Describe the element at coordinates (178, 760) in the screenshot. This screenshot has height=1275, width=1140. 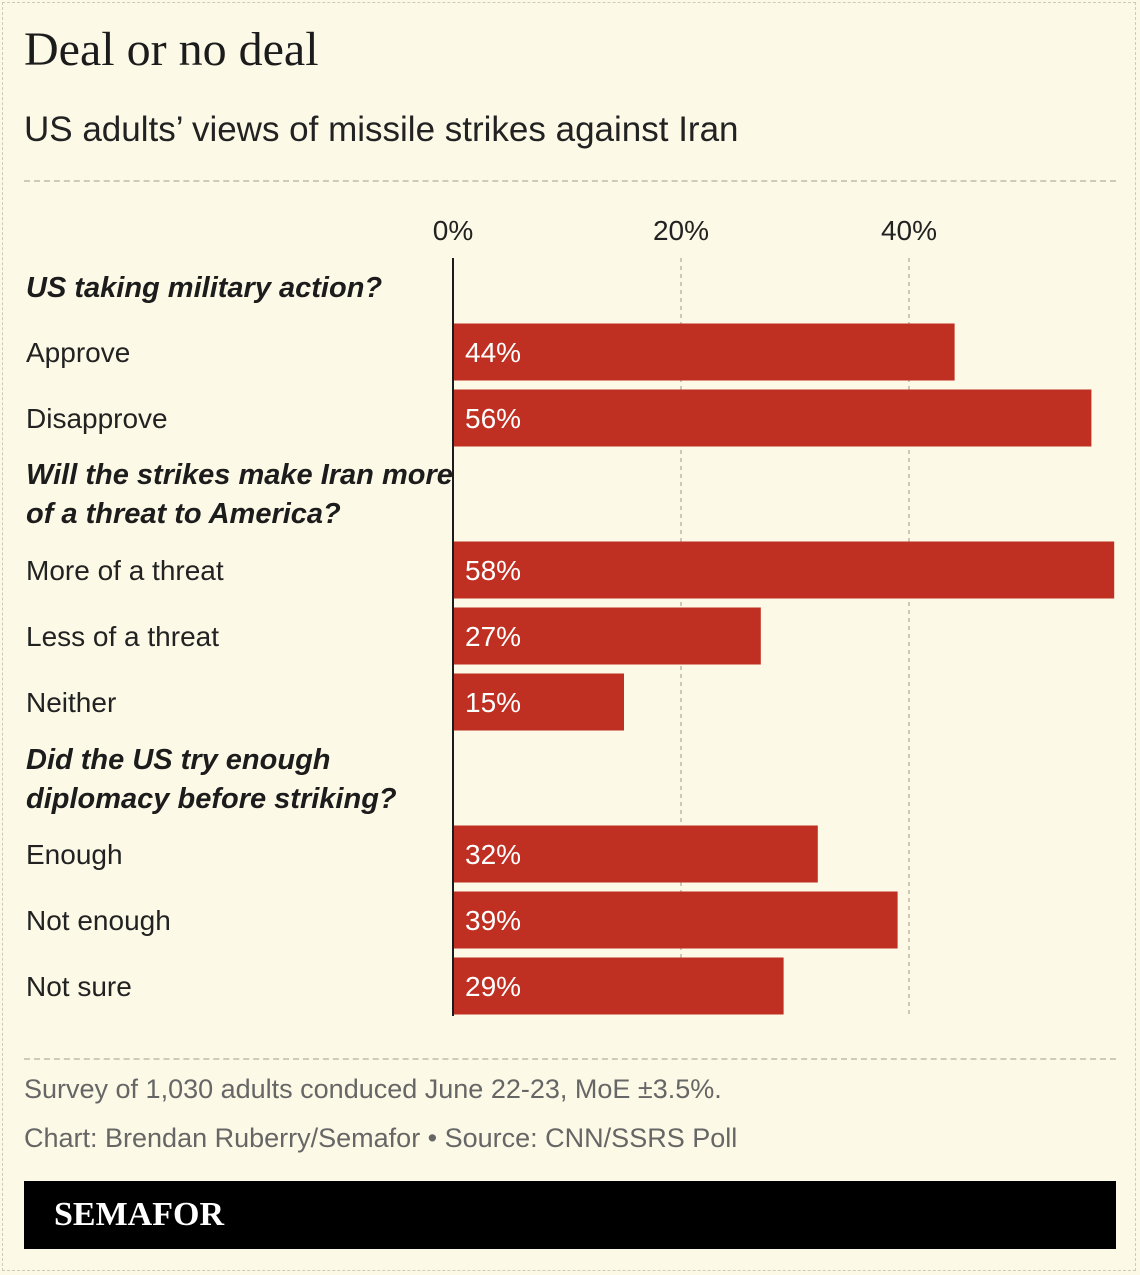
I see `group-heading: Did the US try enough` at that location.